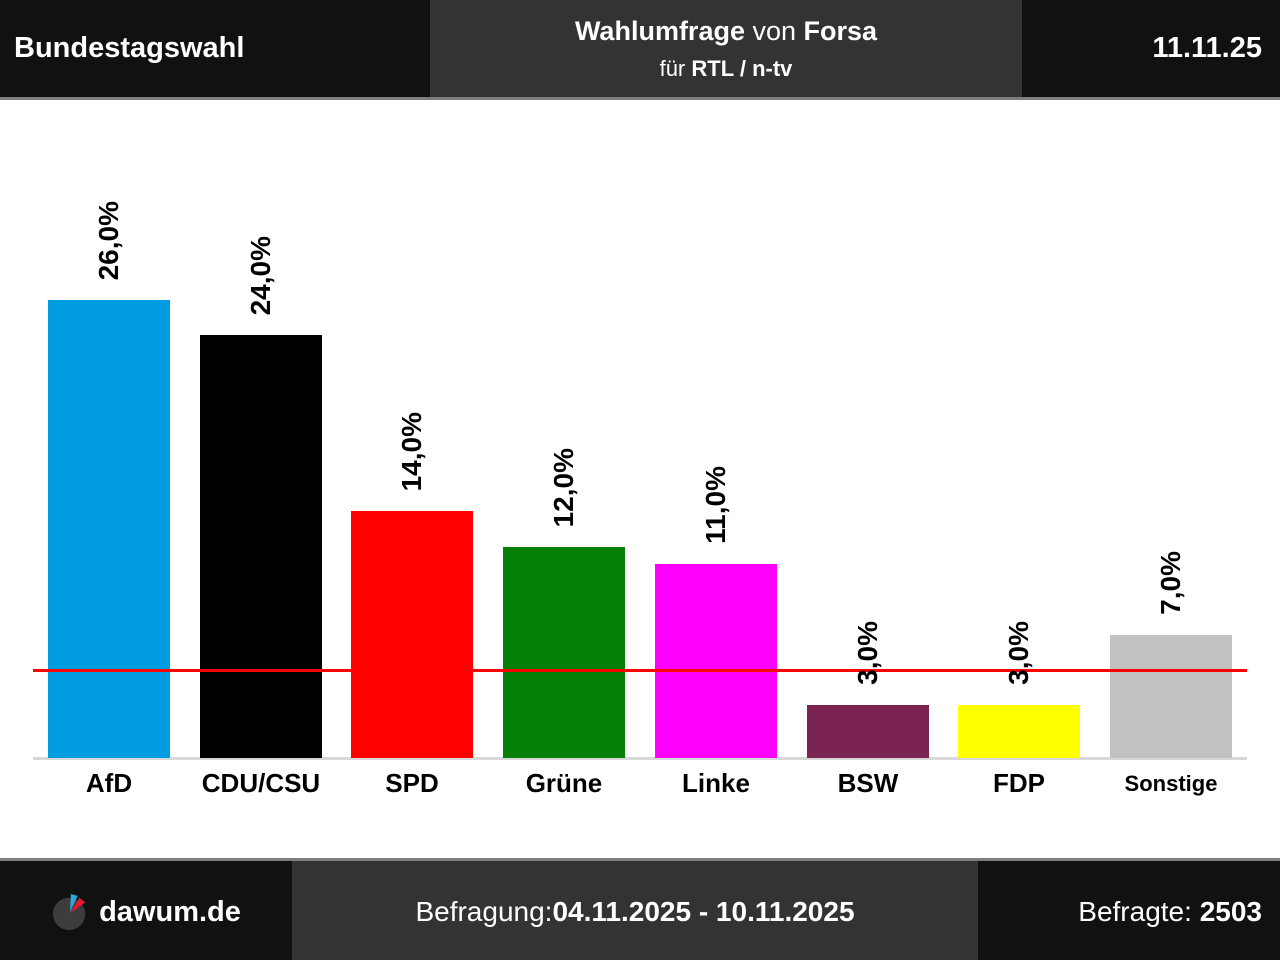 This screenshot has height=960, width=1280. Describe the element at coordinates (484, 911) in the screenshot. I see `survey-period-label: Befragung:` at that location.